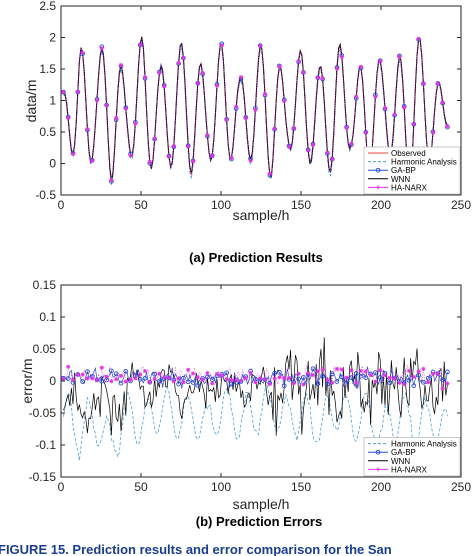 The height and width of the screenshot is (556, 474). What do you see at coordinates (47, 6) in the screenshot?
I see `y-tick-label: 2.5` at bounding box center [47, 6].